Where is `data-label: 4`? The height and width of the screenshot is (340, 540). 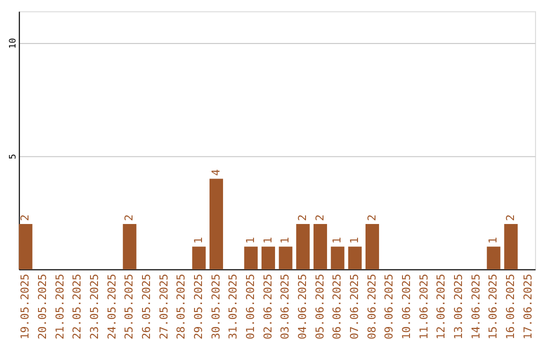
data-label: 4 is located at coordinates (215, 172).